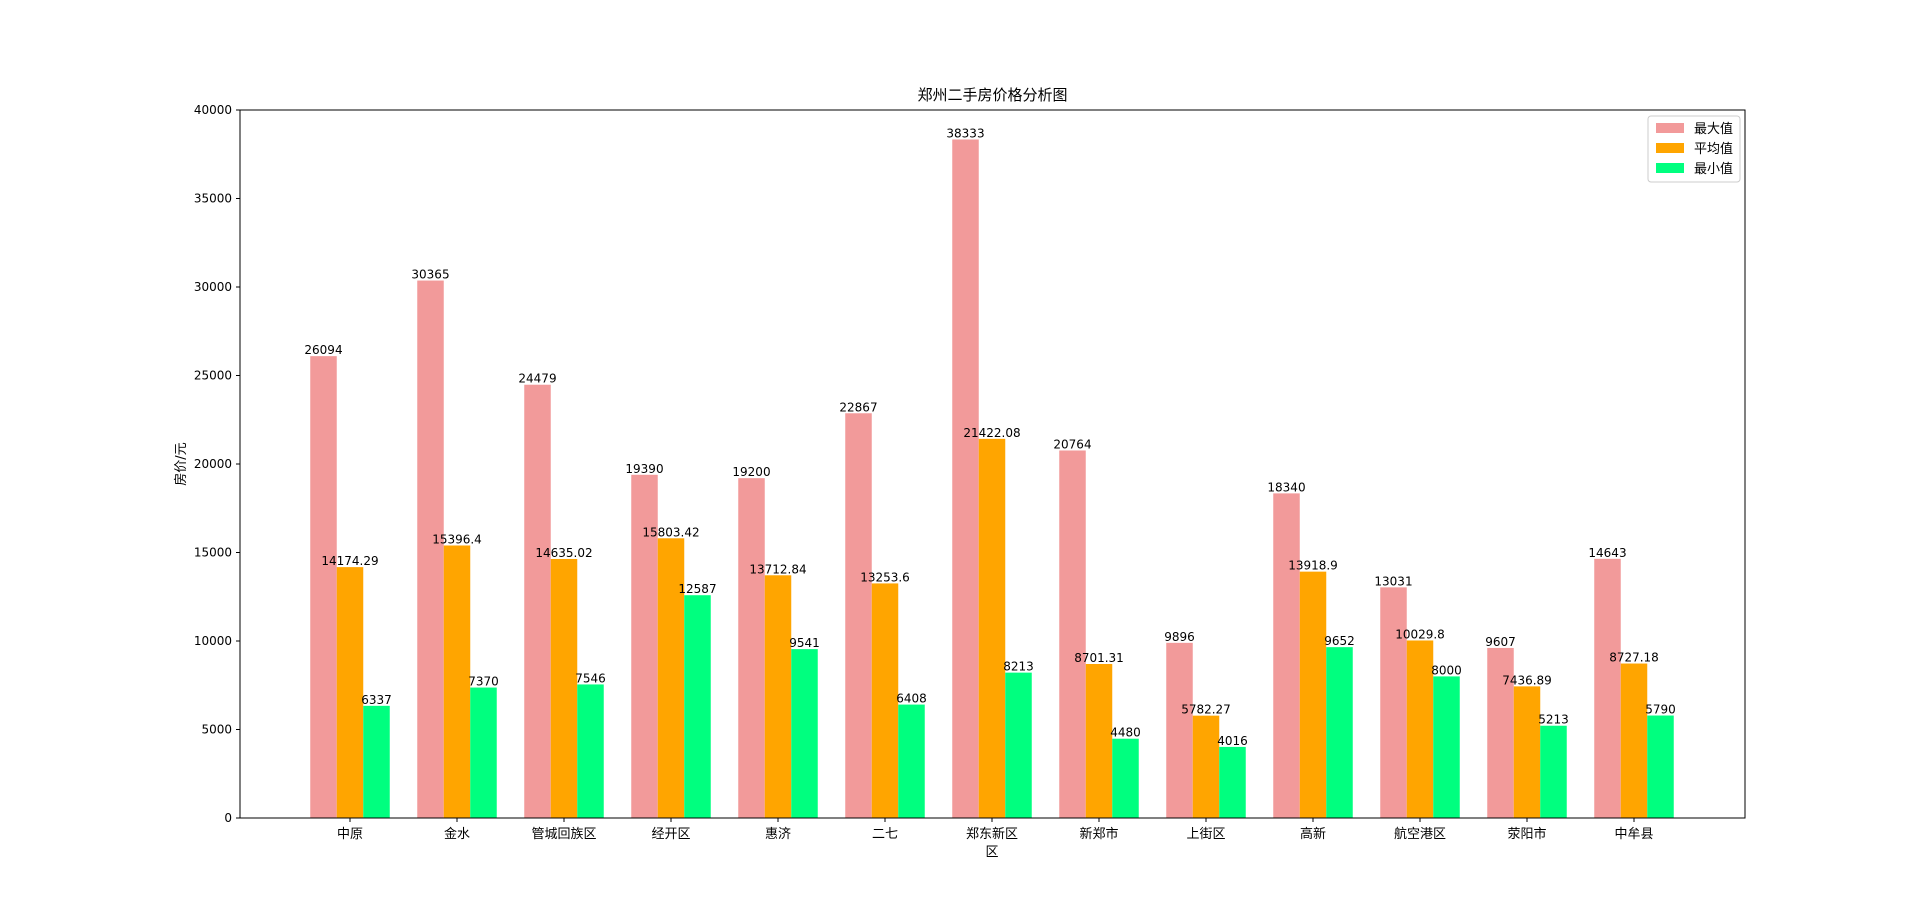 Image resolution: width=1920 pixels, height=913 pixels. Describe the element at coordinates (885, 834) in the screenshot. I see `x-tick-label: 二七` at that location.